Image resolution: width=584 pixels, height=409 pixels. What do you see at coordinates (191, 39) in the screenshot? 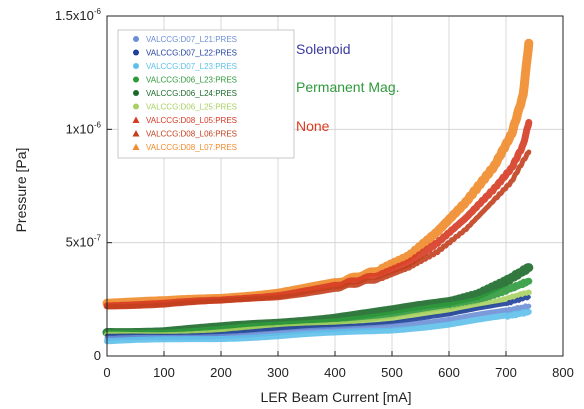
I see `legend-entry-label: VALCCG:D07_L21:PRES` at bounding box center [191, 39].